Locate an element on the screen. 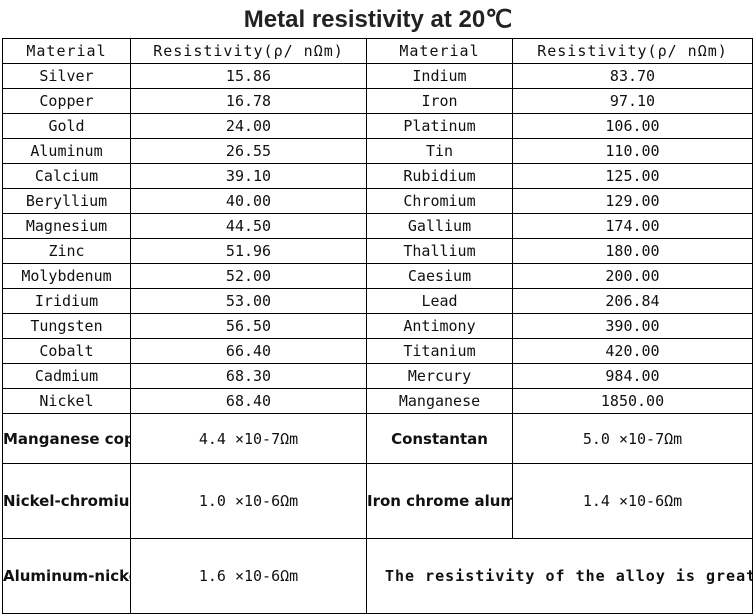  table-row: Zinc 51.96 Thallium 180.00 is located at coordinates (377, 251).